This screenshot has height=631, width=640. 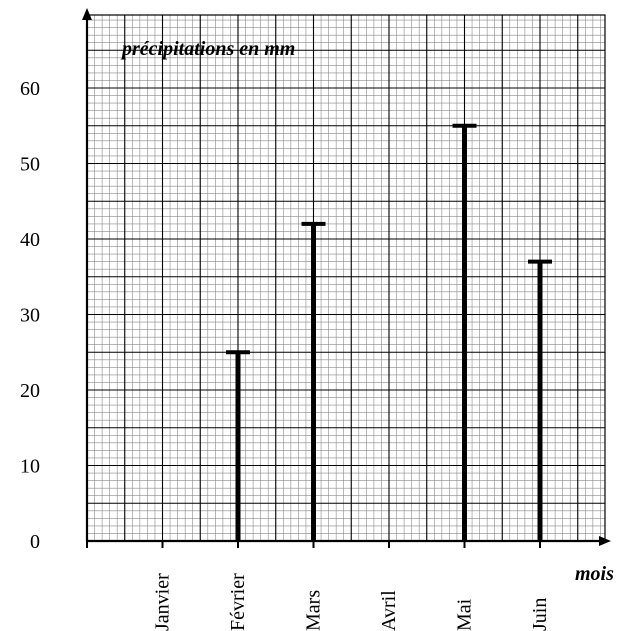 What do you see at coordinates (605, 541) in the screenshot?
I see `x-axis-arrow` at bounding box center [605, 541].